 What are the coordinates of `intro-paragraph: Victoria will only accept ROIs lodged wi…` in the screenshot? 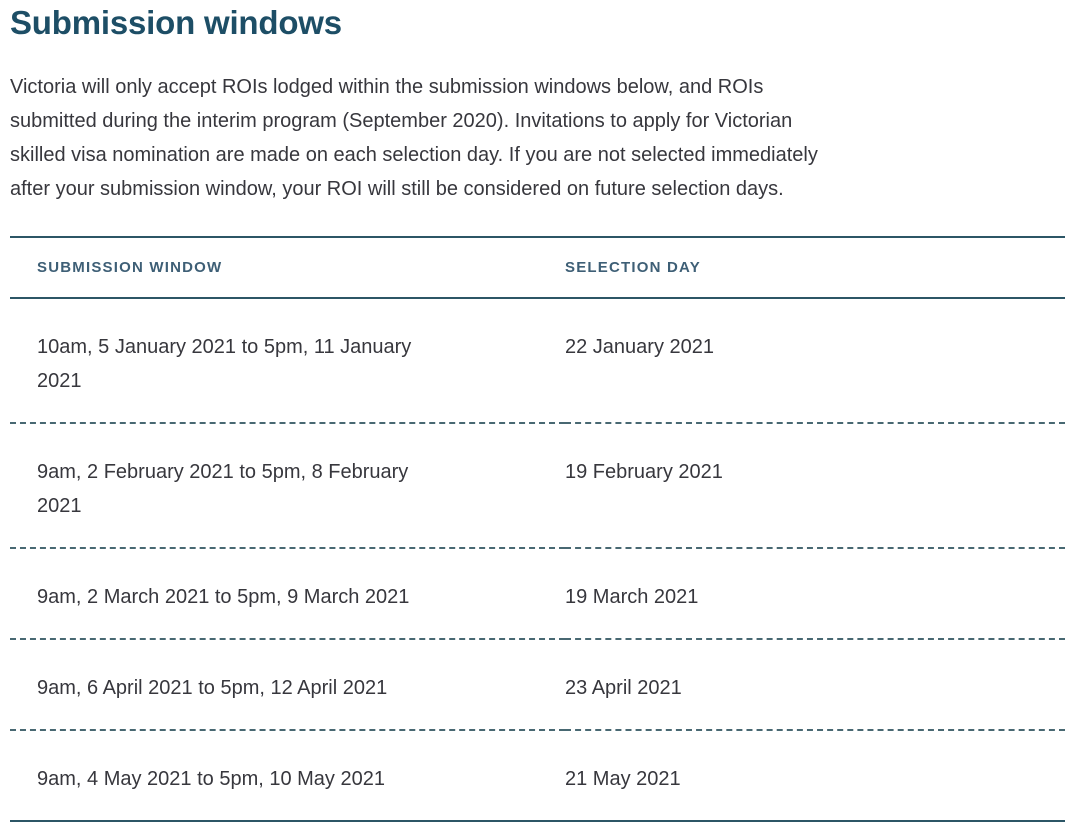 It's located at (414, 138).